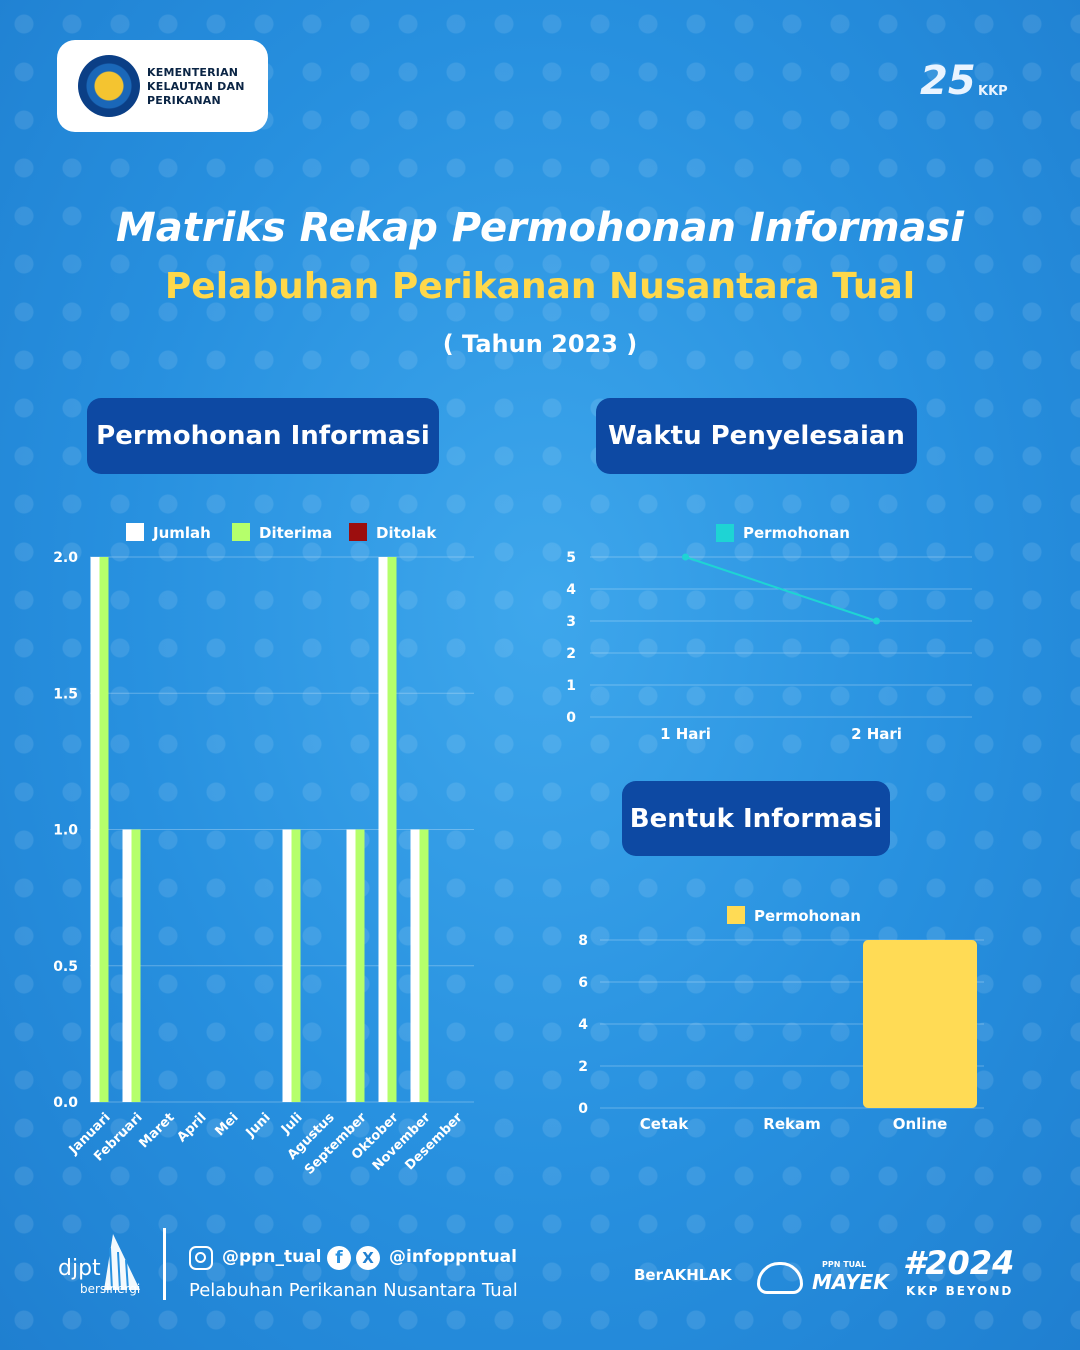 This screenshot has height=1350, width=1080. I want to click on ministry-emblem-icon, so click(109, 86).